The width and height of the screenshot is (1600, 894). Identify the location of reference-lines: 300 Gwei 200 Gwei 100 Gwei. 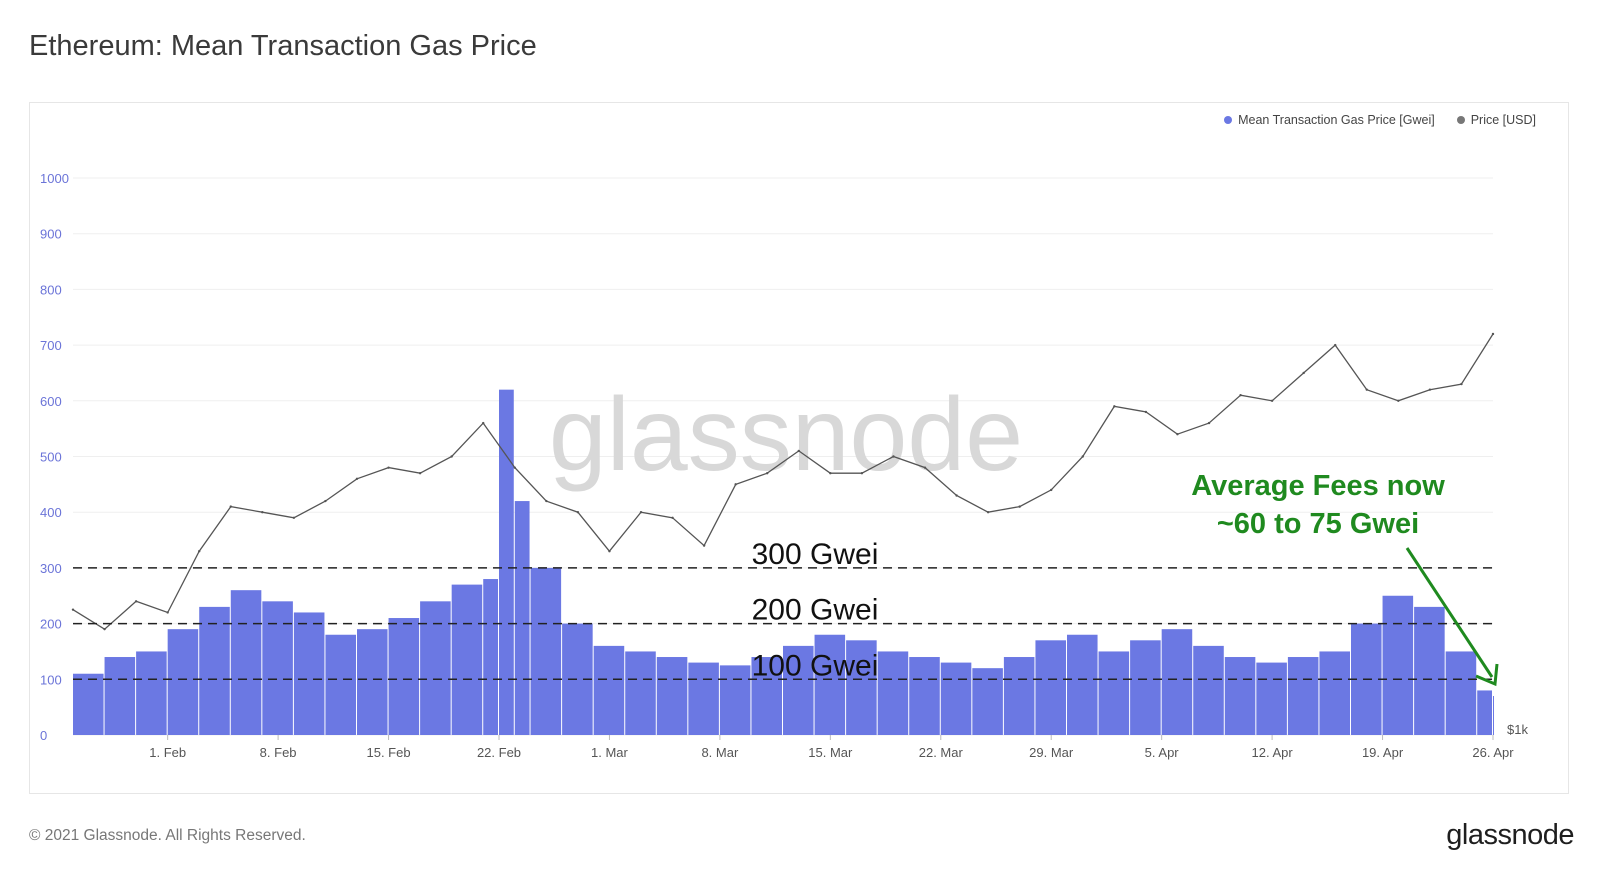
(783, 610).